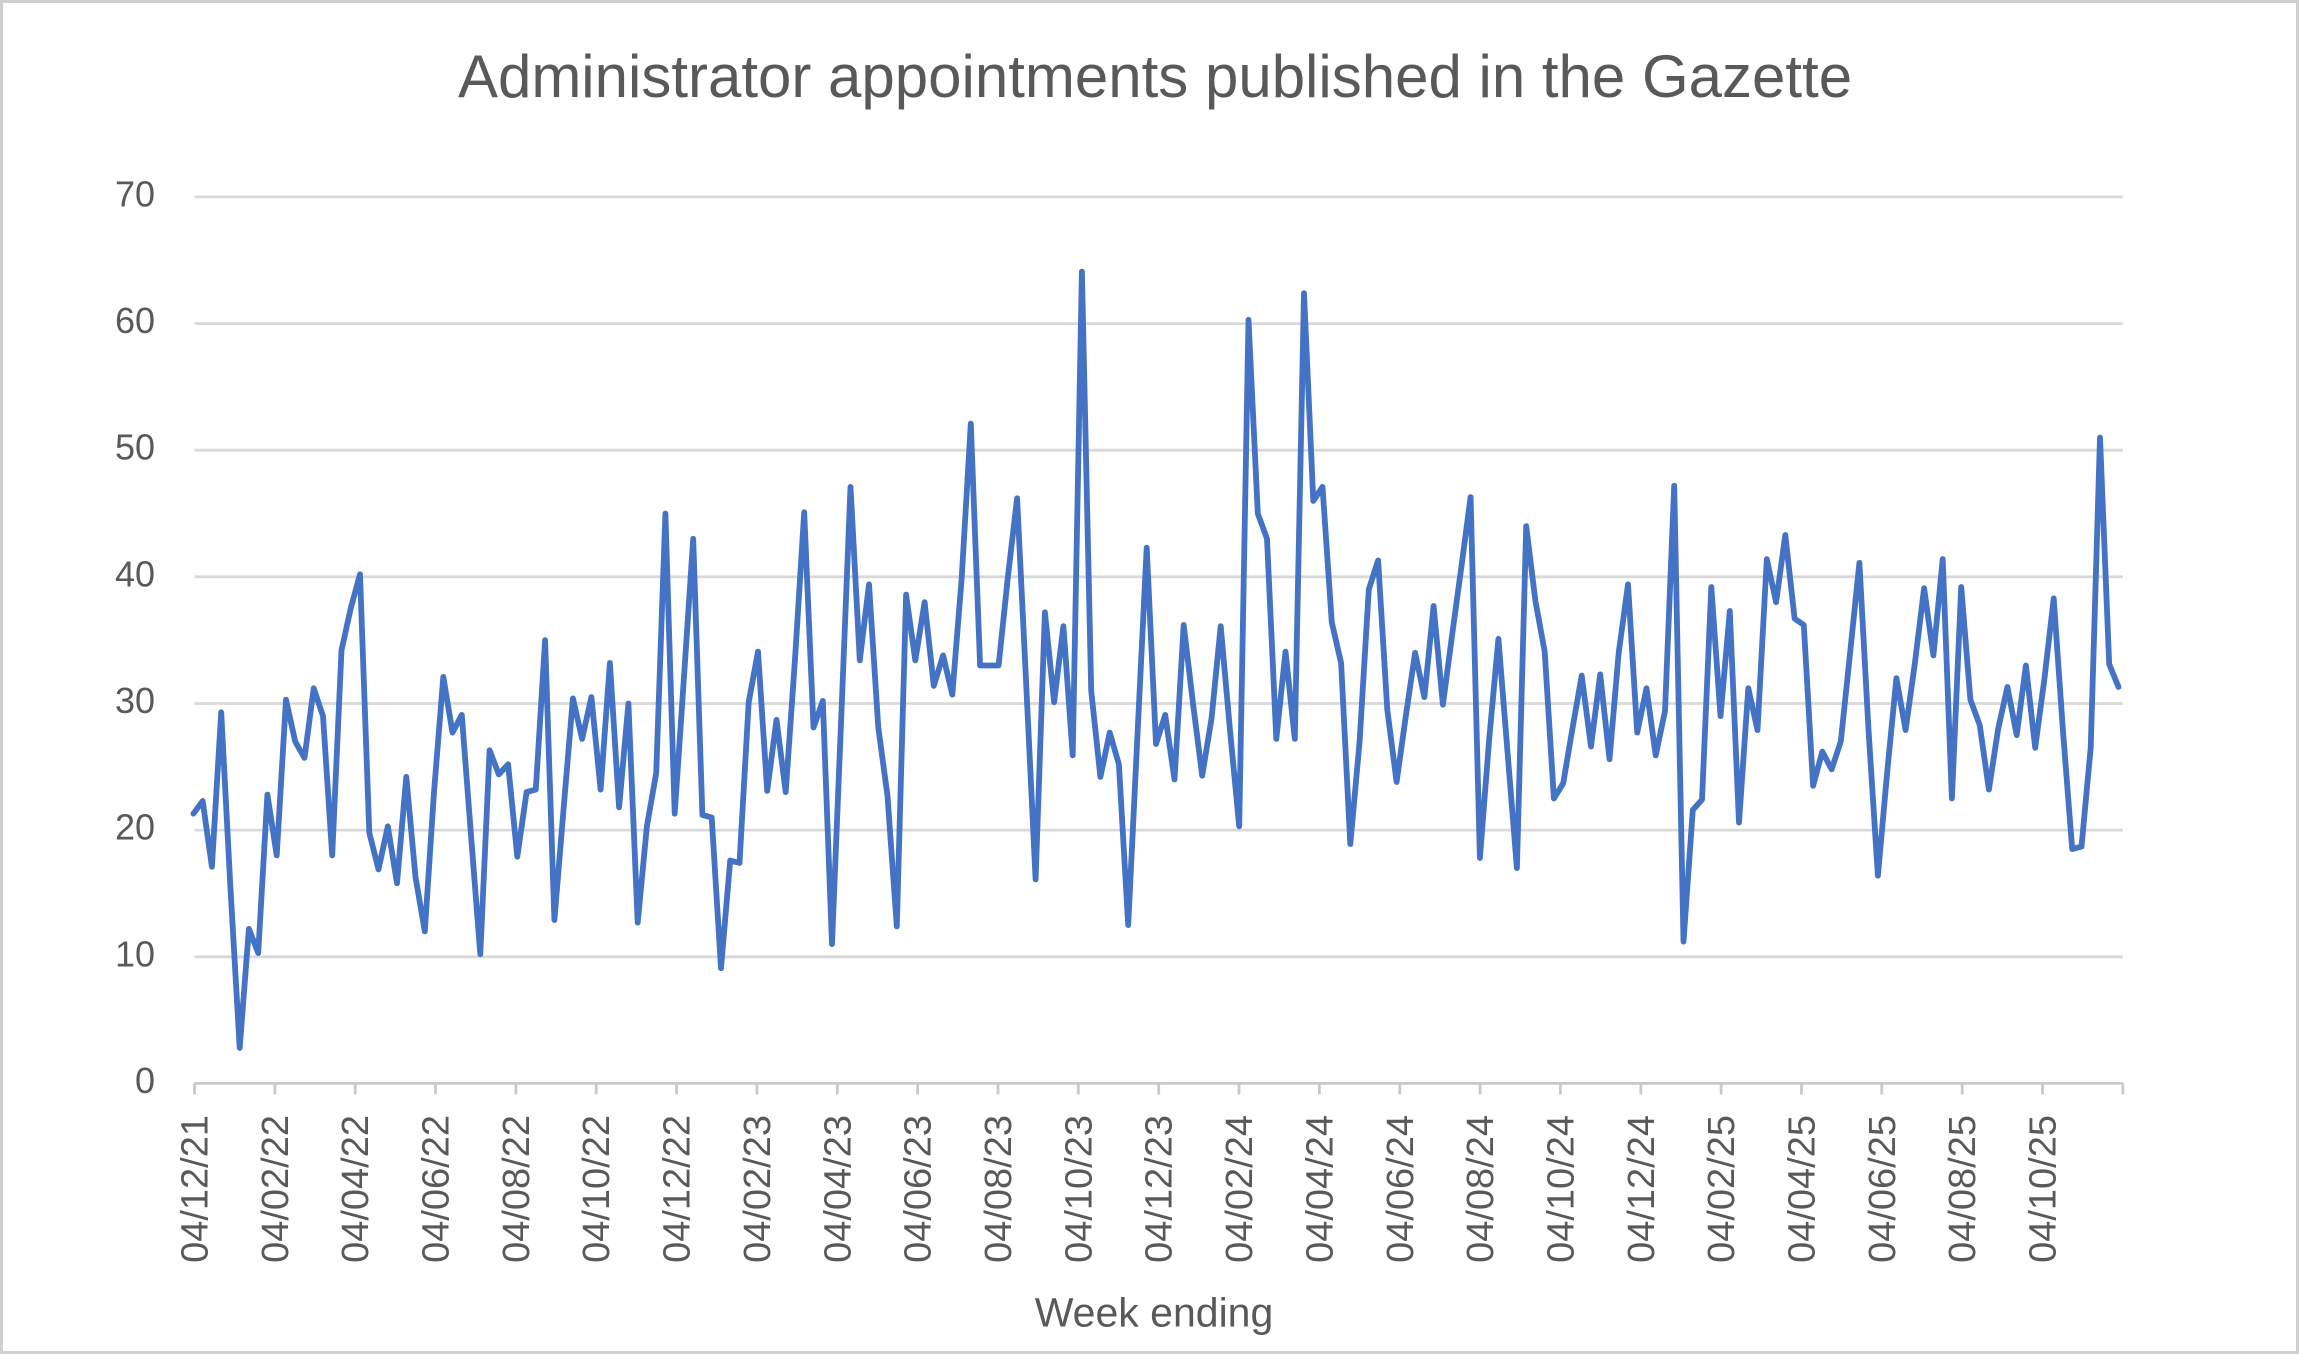 The width and height of the screenshot is (2299, 1354). What do you see at coordinates (517, 1189) in the screenshot?
I see `svg-text: 04/08/22` at bounding box center [517, 1189].